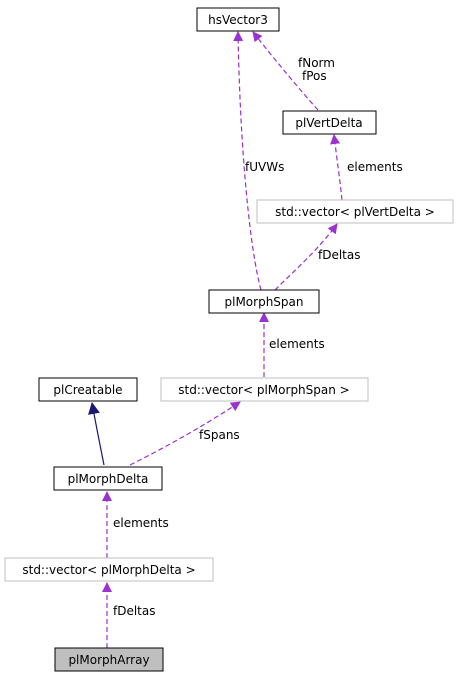  I want to click on edge-fnorm-fpos, so click(285, 71).